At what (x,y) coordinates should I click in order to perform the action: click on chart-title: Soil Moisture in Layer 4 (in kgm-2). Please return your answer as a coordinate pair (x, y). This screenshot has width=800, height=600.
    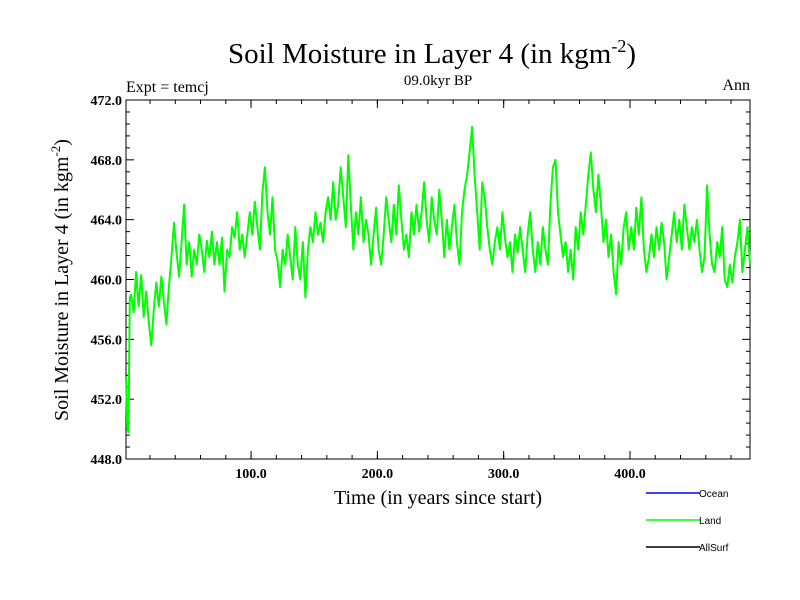
    Looking at the image, I should click on (432, 53).